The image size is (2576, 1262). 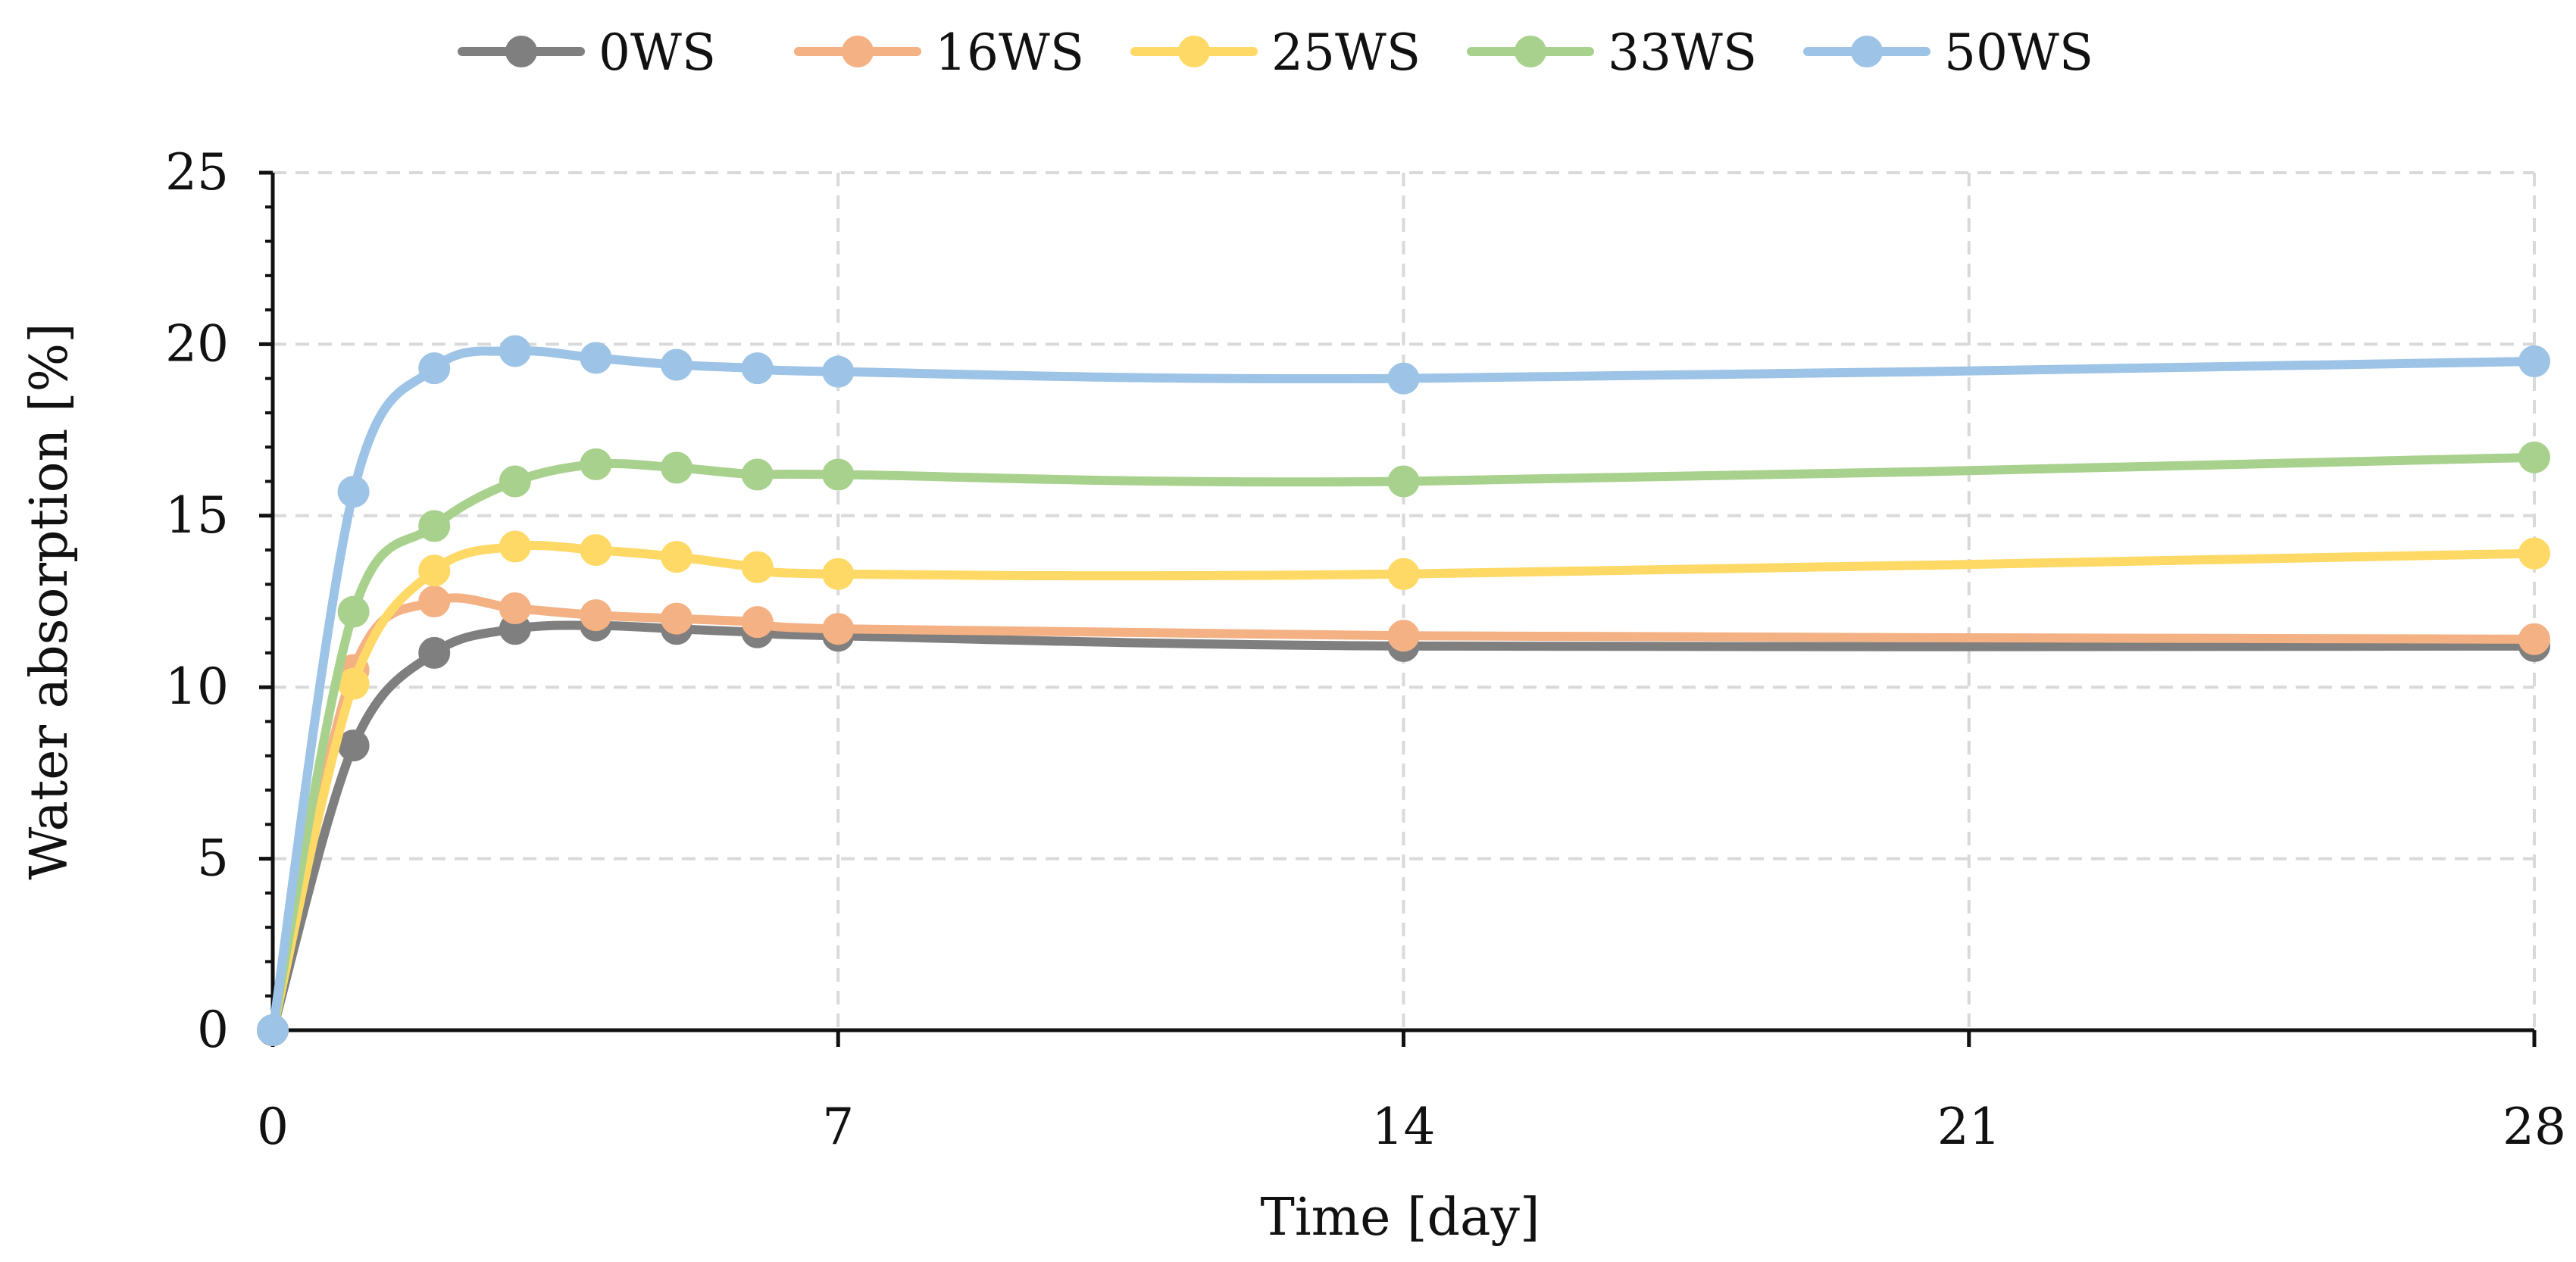 I want to click on y-tick-label-0: 0, so click(x=213, y=1030).